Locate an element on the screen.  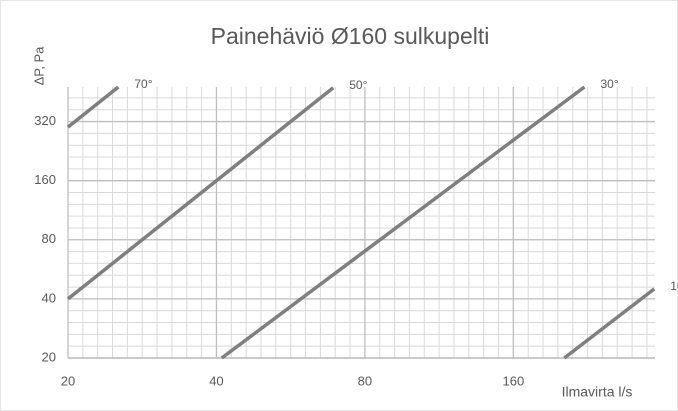
x-tick-label: 160 is located at coordinates (513, 380).